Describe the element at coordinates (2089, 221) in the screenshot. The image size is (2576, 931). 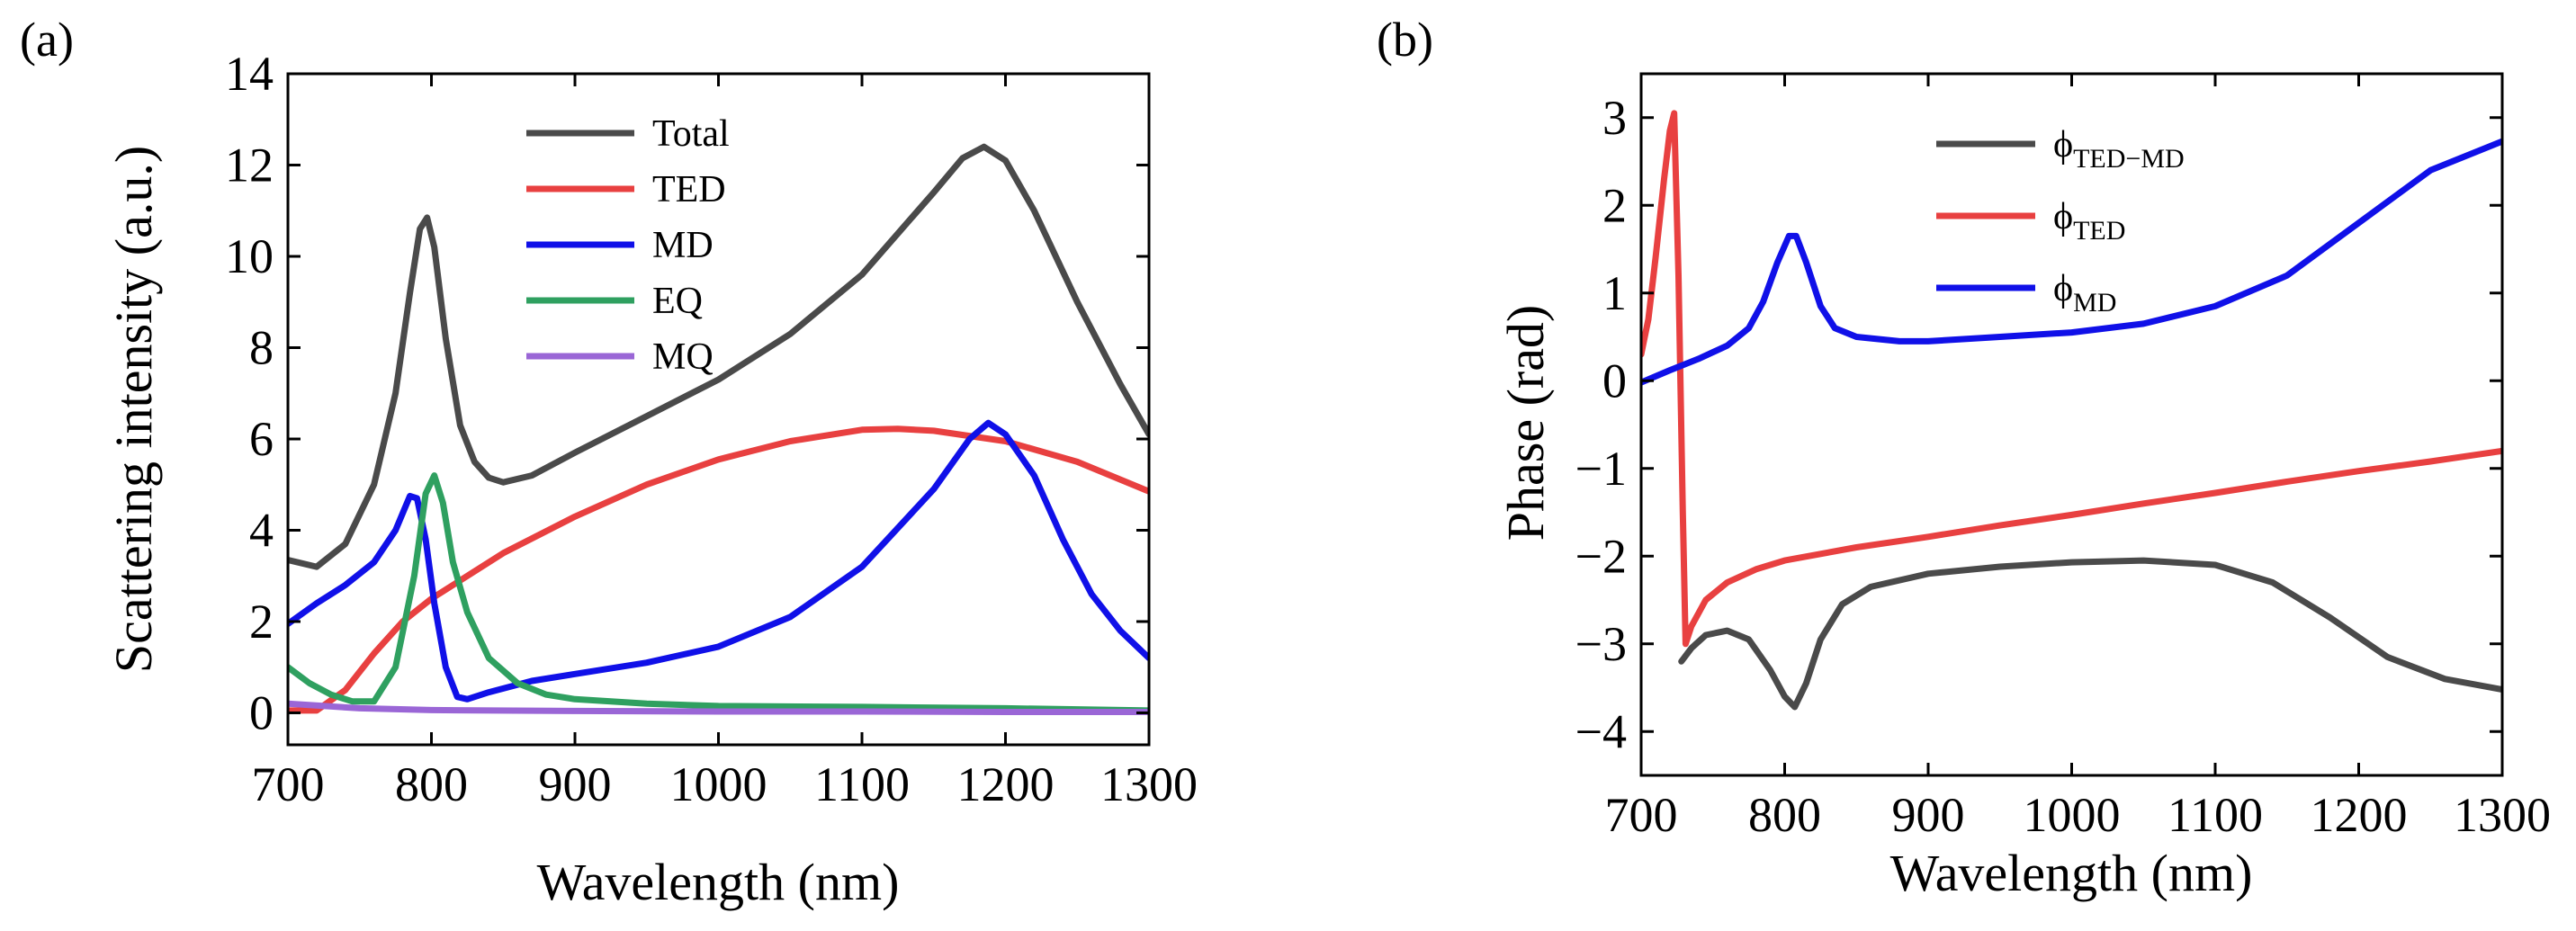
I see `panel-b-legend-label-phi-ted: ϕTED` at that location.